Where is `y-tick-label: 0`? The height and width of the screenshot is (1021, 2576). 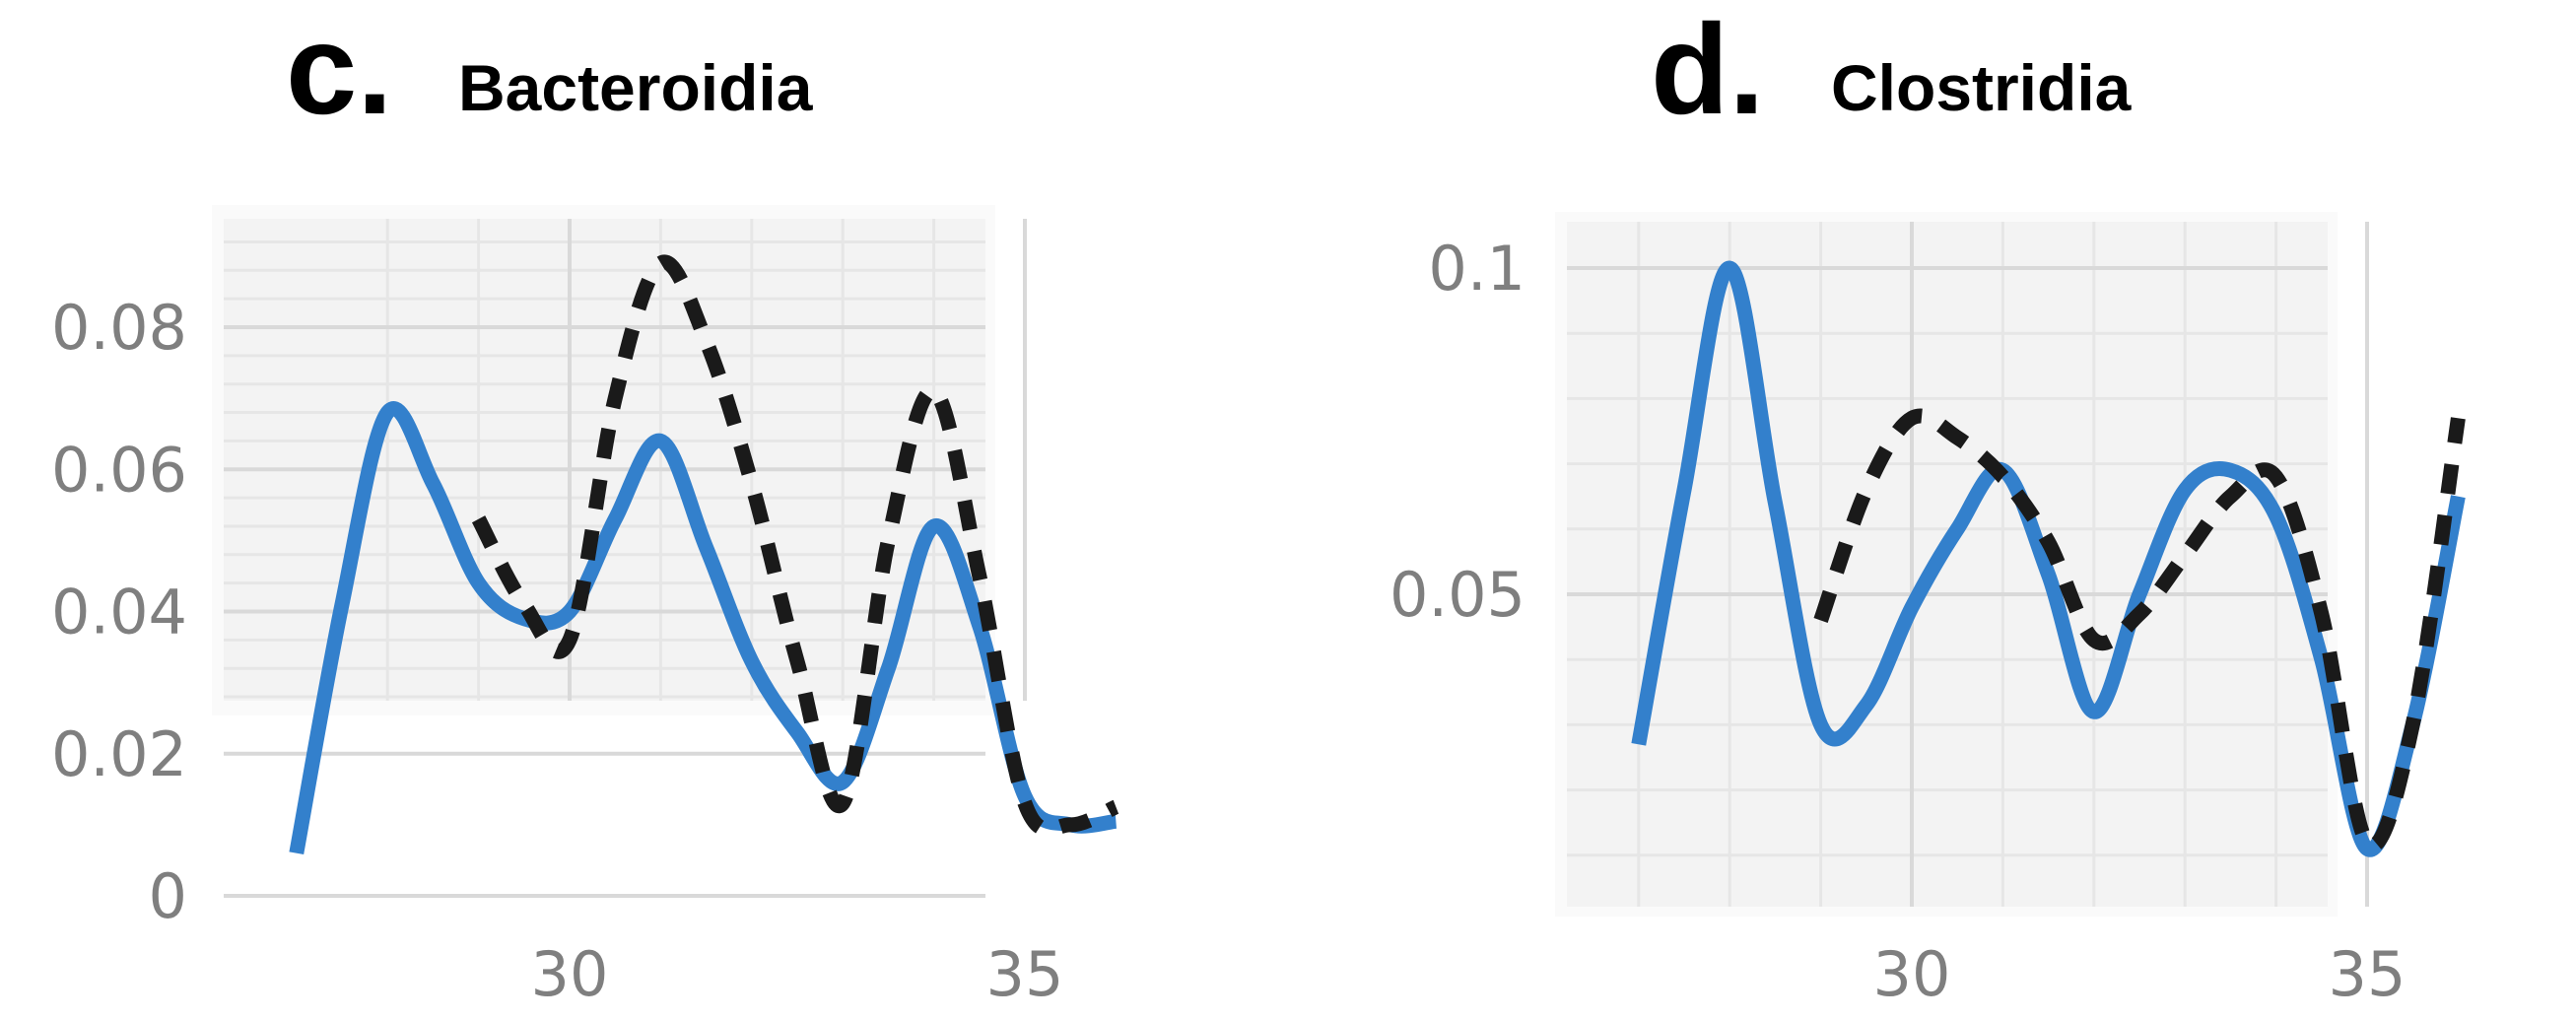 y-tick-label: 0 is located at coordinates (168, 896).